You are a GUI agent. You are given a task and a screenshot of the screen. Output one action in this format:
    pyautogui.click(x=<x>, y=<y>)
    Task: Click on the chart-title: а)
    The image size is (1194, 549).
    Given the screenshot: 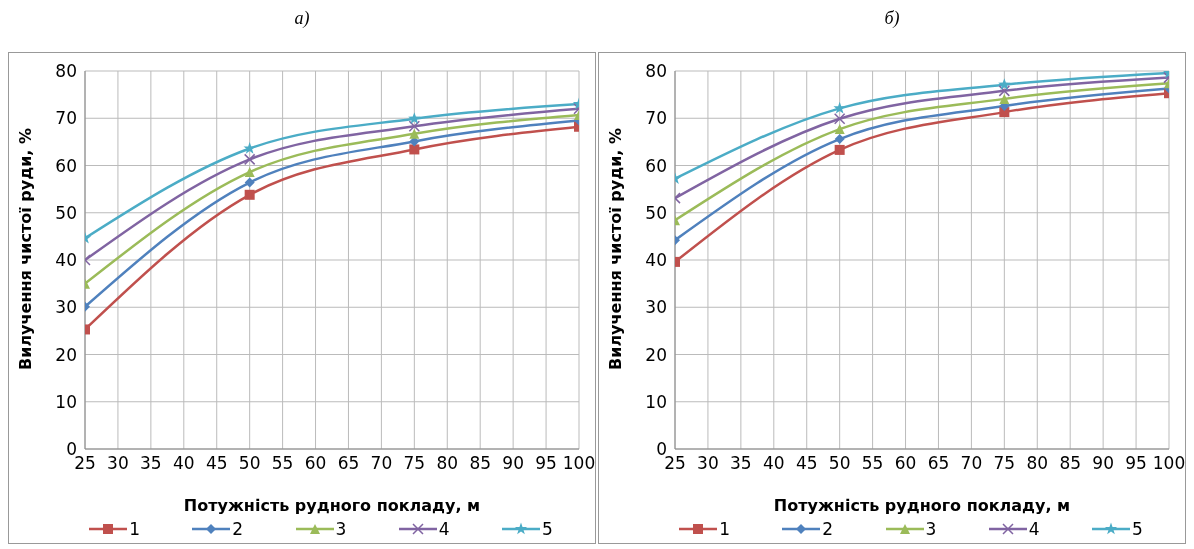 What is the action you would take?
    pyautogui.click(x=302, y=19)
    